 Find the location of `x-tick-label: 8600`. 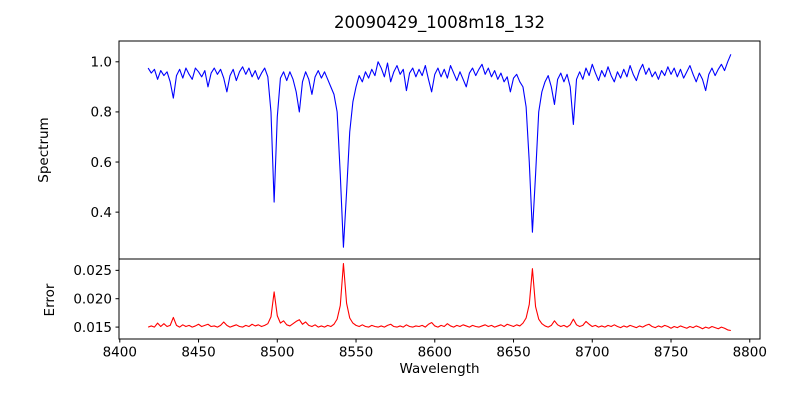

x-tick-label: 8600 is located at coordinates (435, 353).